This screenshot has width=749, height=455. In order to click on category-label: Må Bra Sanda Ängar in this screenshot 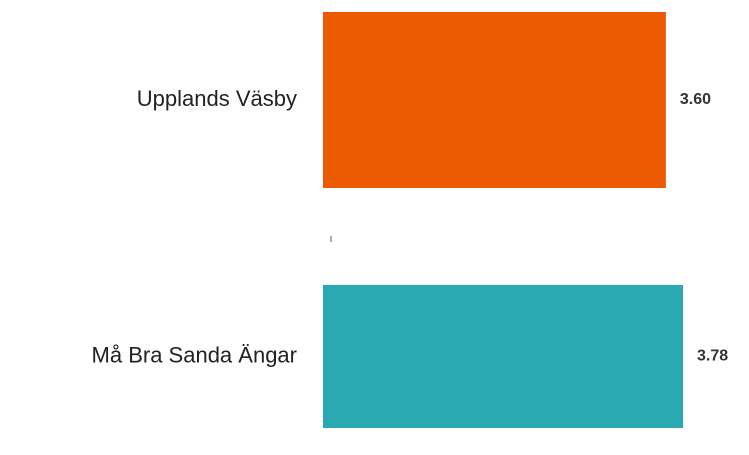, I will do `click(194, 354)`.